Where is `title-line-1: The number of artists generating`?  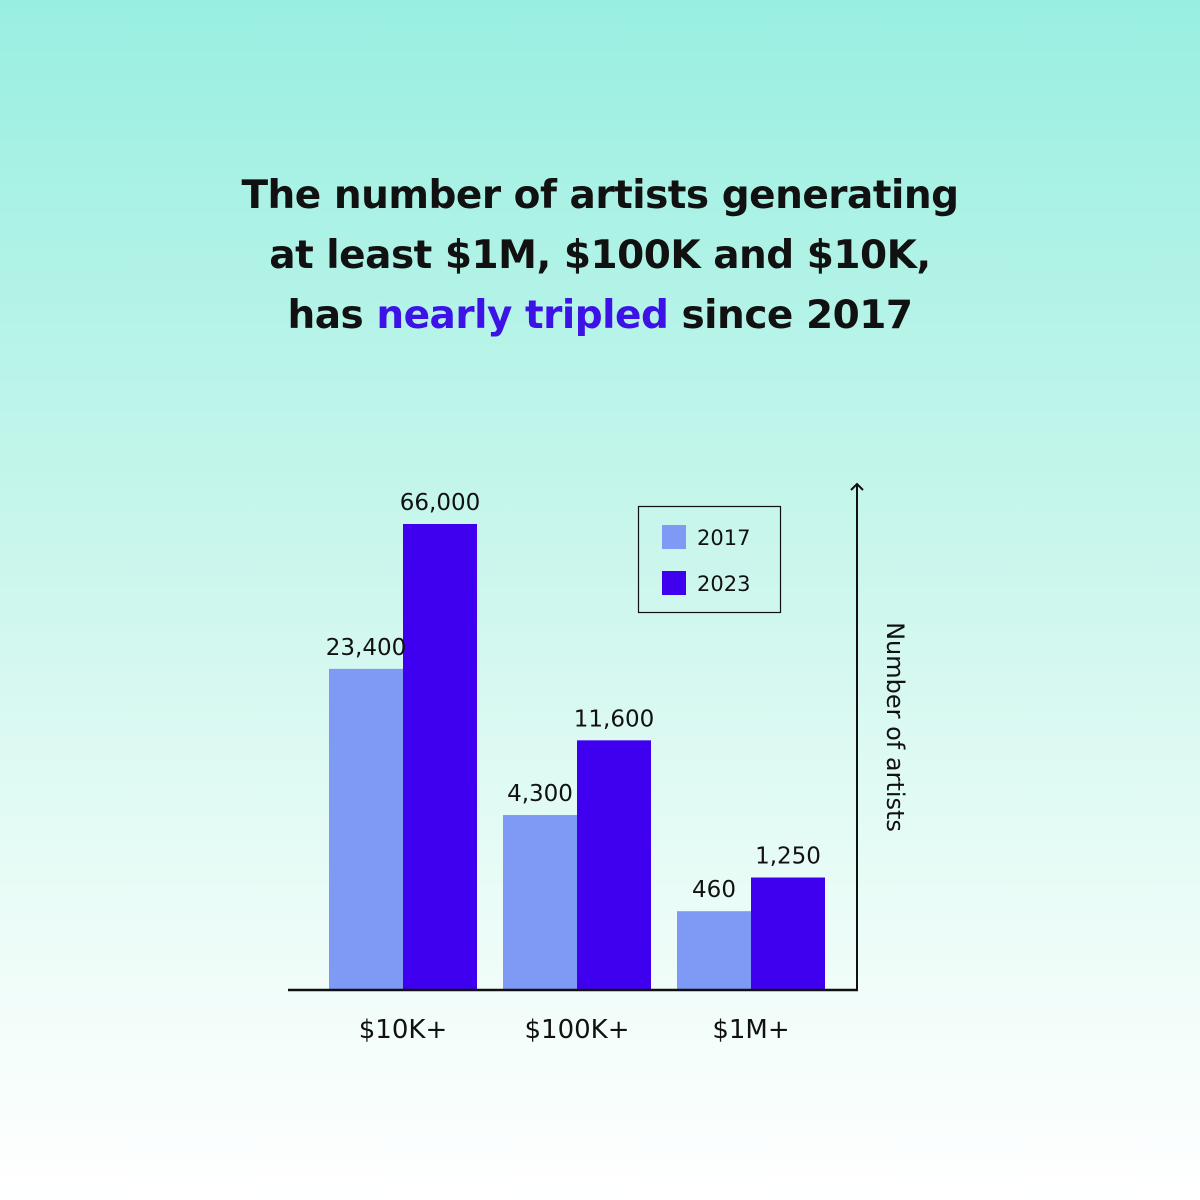
title-line-1: The number of artists generating is located at coordinates (600, 195).